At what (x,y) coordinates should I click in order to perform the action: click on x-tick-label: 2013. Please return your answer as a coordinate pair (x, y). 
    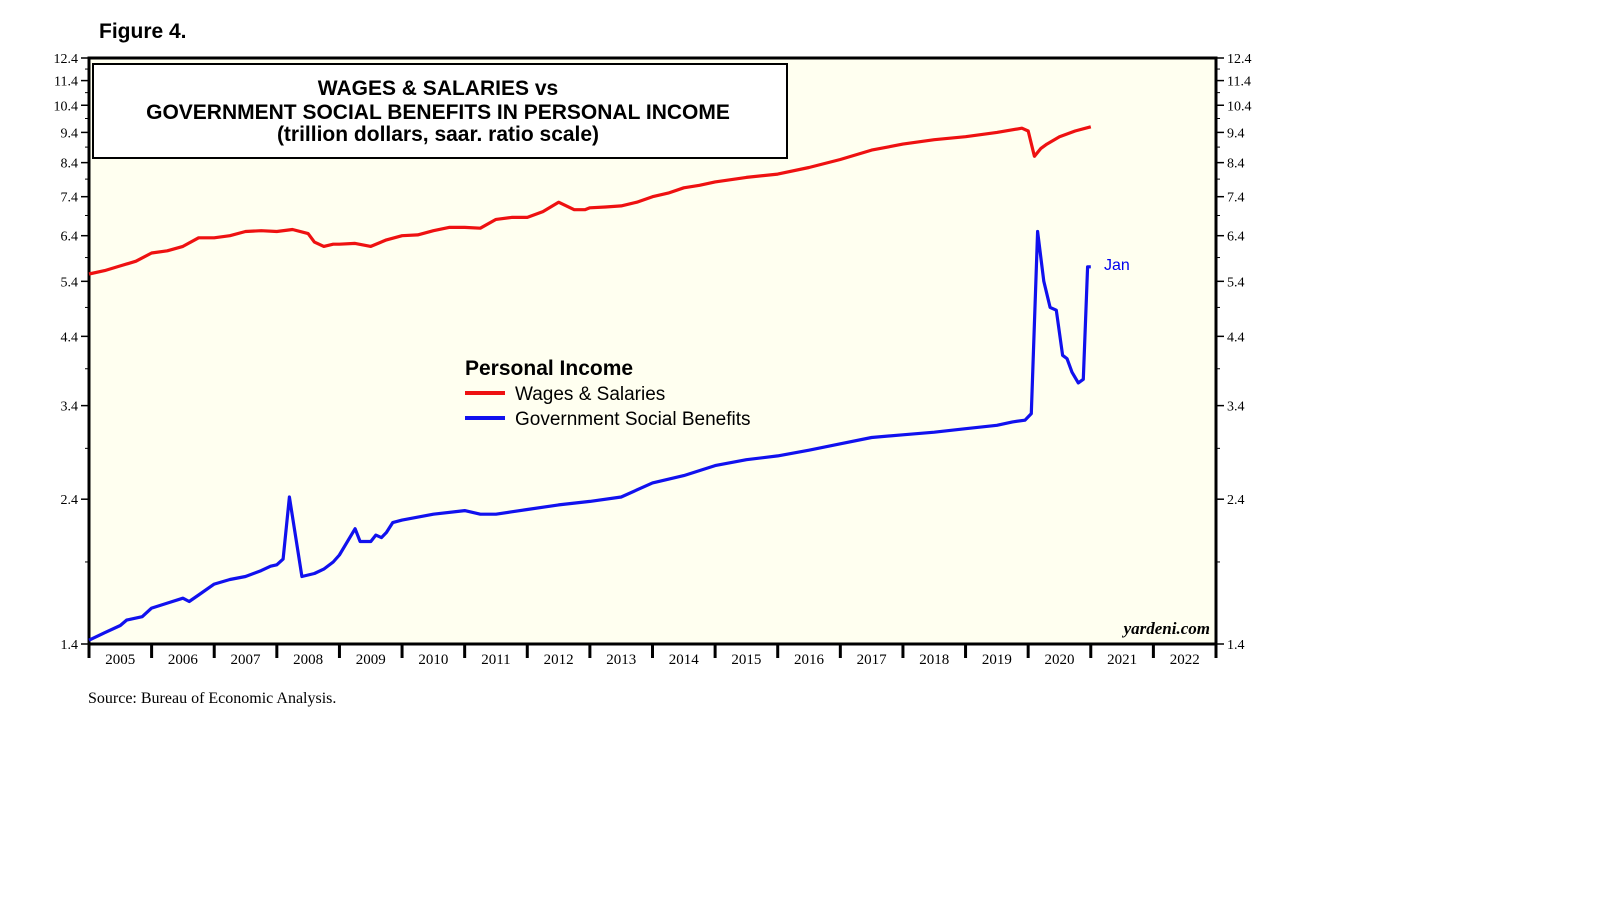
    Looking at the image, I should click on (621, 660).